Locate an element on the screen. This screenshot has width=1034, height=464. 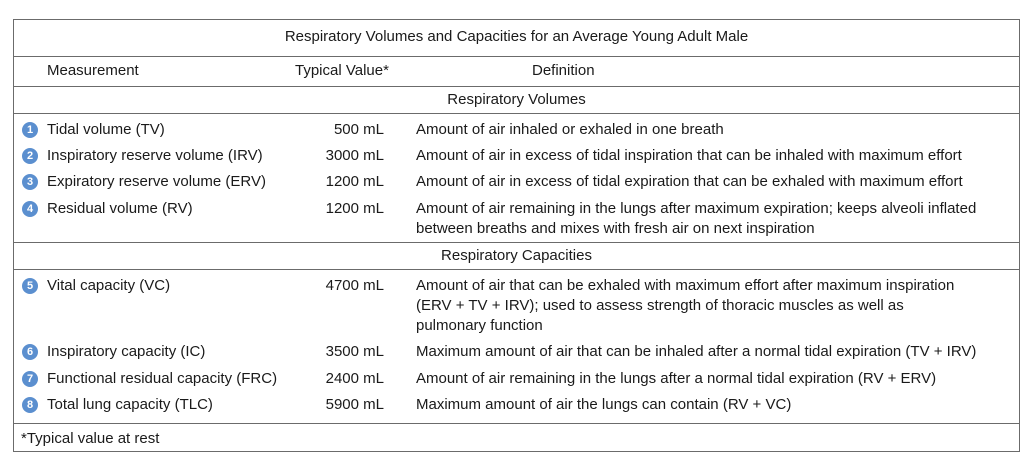
number-badge-icon: 3 is located at coordinates (30, 182).